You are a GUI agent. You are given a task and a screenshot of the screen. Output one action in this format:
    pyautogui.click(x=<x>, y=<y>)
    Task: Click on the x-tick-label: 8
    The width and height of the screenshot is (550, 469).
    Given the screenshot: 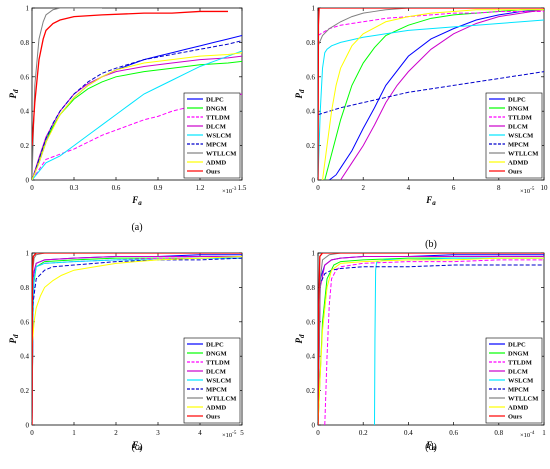 What is the action you would take?
    pyautogui.click(x=499, y=188)
    